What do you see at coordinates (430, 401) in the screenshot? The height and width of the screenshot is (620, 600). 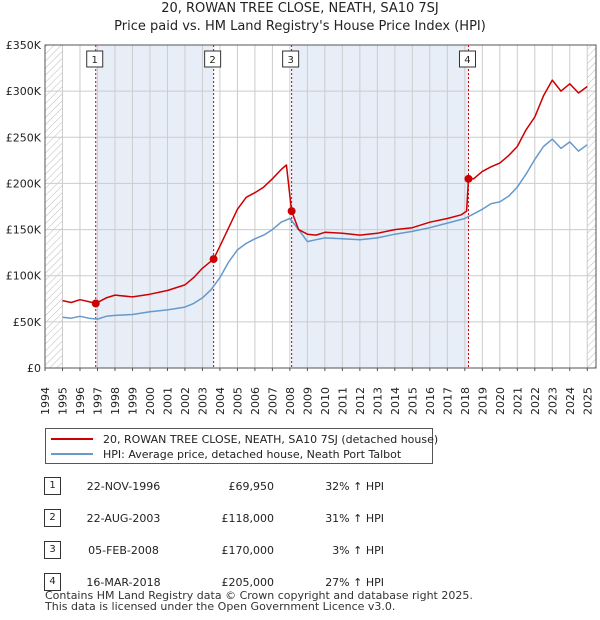 I see `x-tick-label: 2016` at bounding box center [430, 401].